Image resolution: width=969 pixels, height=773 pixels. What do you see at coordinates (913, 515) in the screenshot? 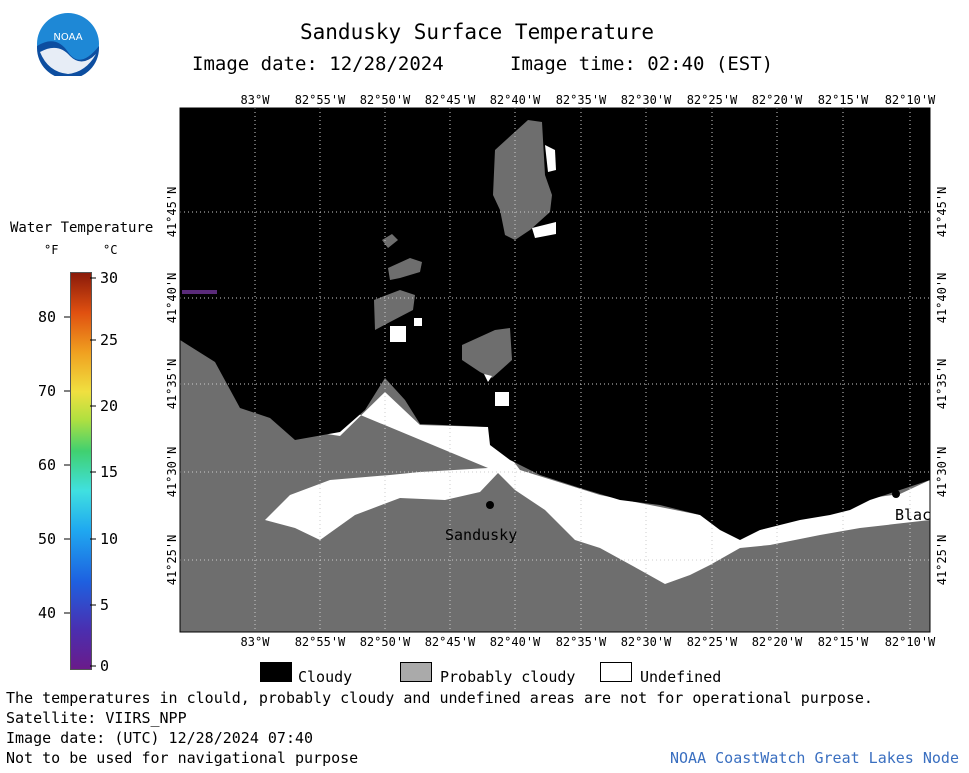
I see `place-label: Blac` at bounding box center [913, 515].